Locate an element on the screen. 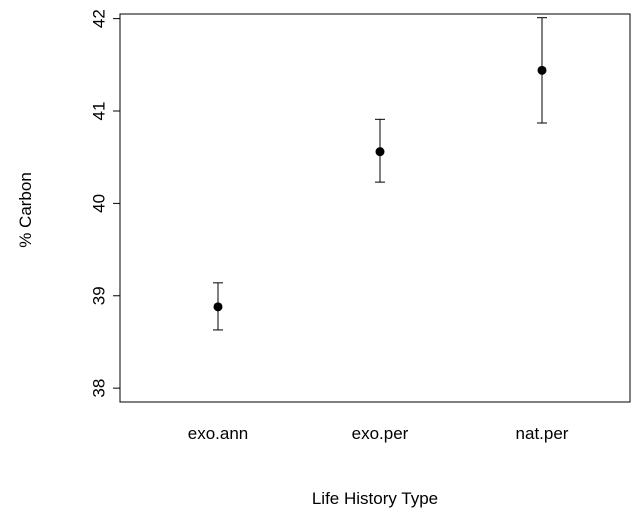  y-tick-label: 39 is located at coordinates (98, 295).